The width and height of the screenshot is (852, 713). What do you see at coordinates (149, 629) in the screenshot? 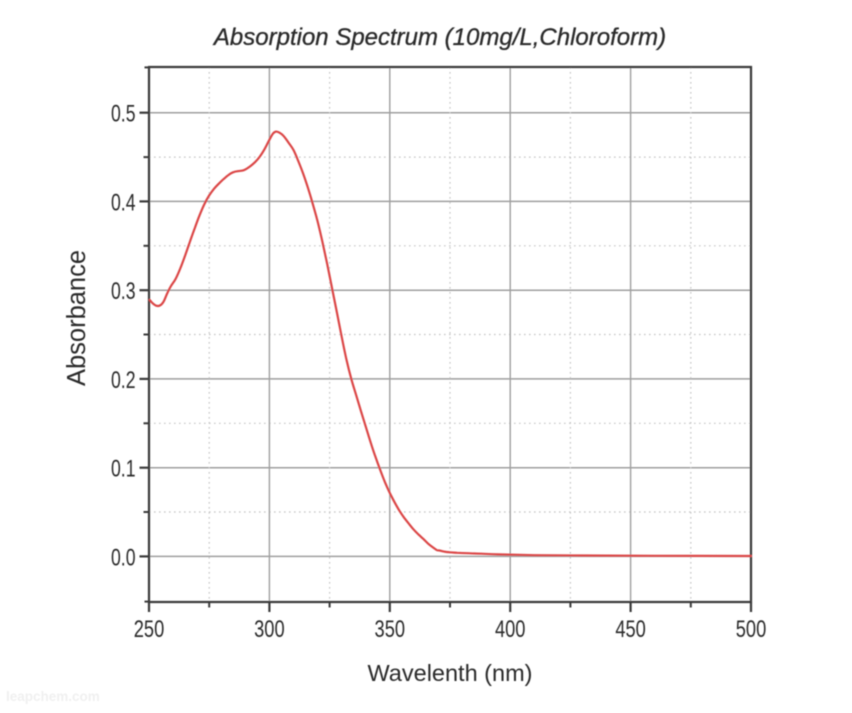
I see `svg-text: 250` at bounding box center [149, 629].